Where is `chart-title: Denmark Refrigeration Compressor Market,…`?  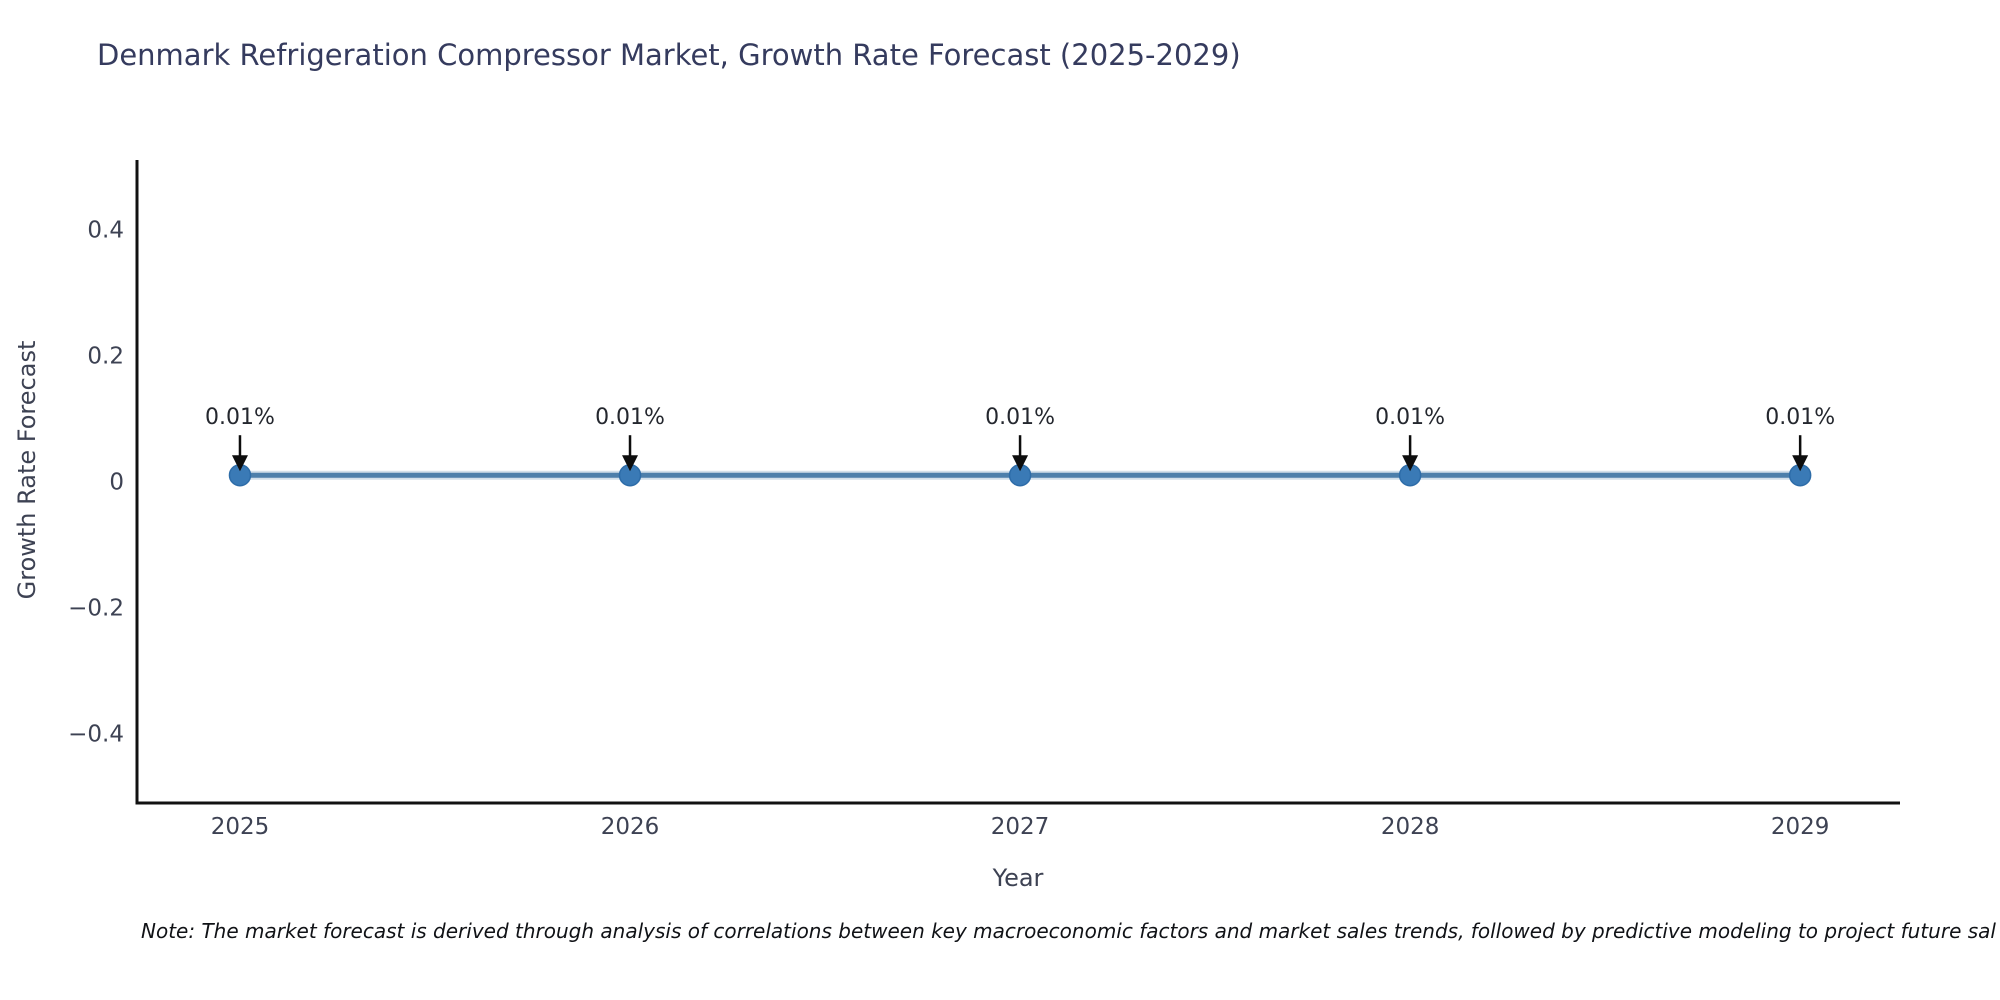
chart-title: Denmark Refrigeration Compressor Market,… is located at coordinates (669, 55).